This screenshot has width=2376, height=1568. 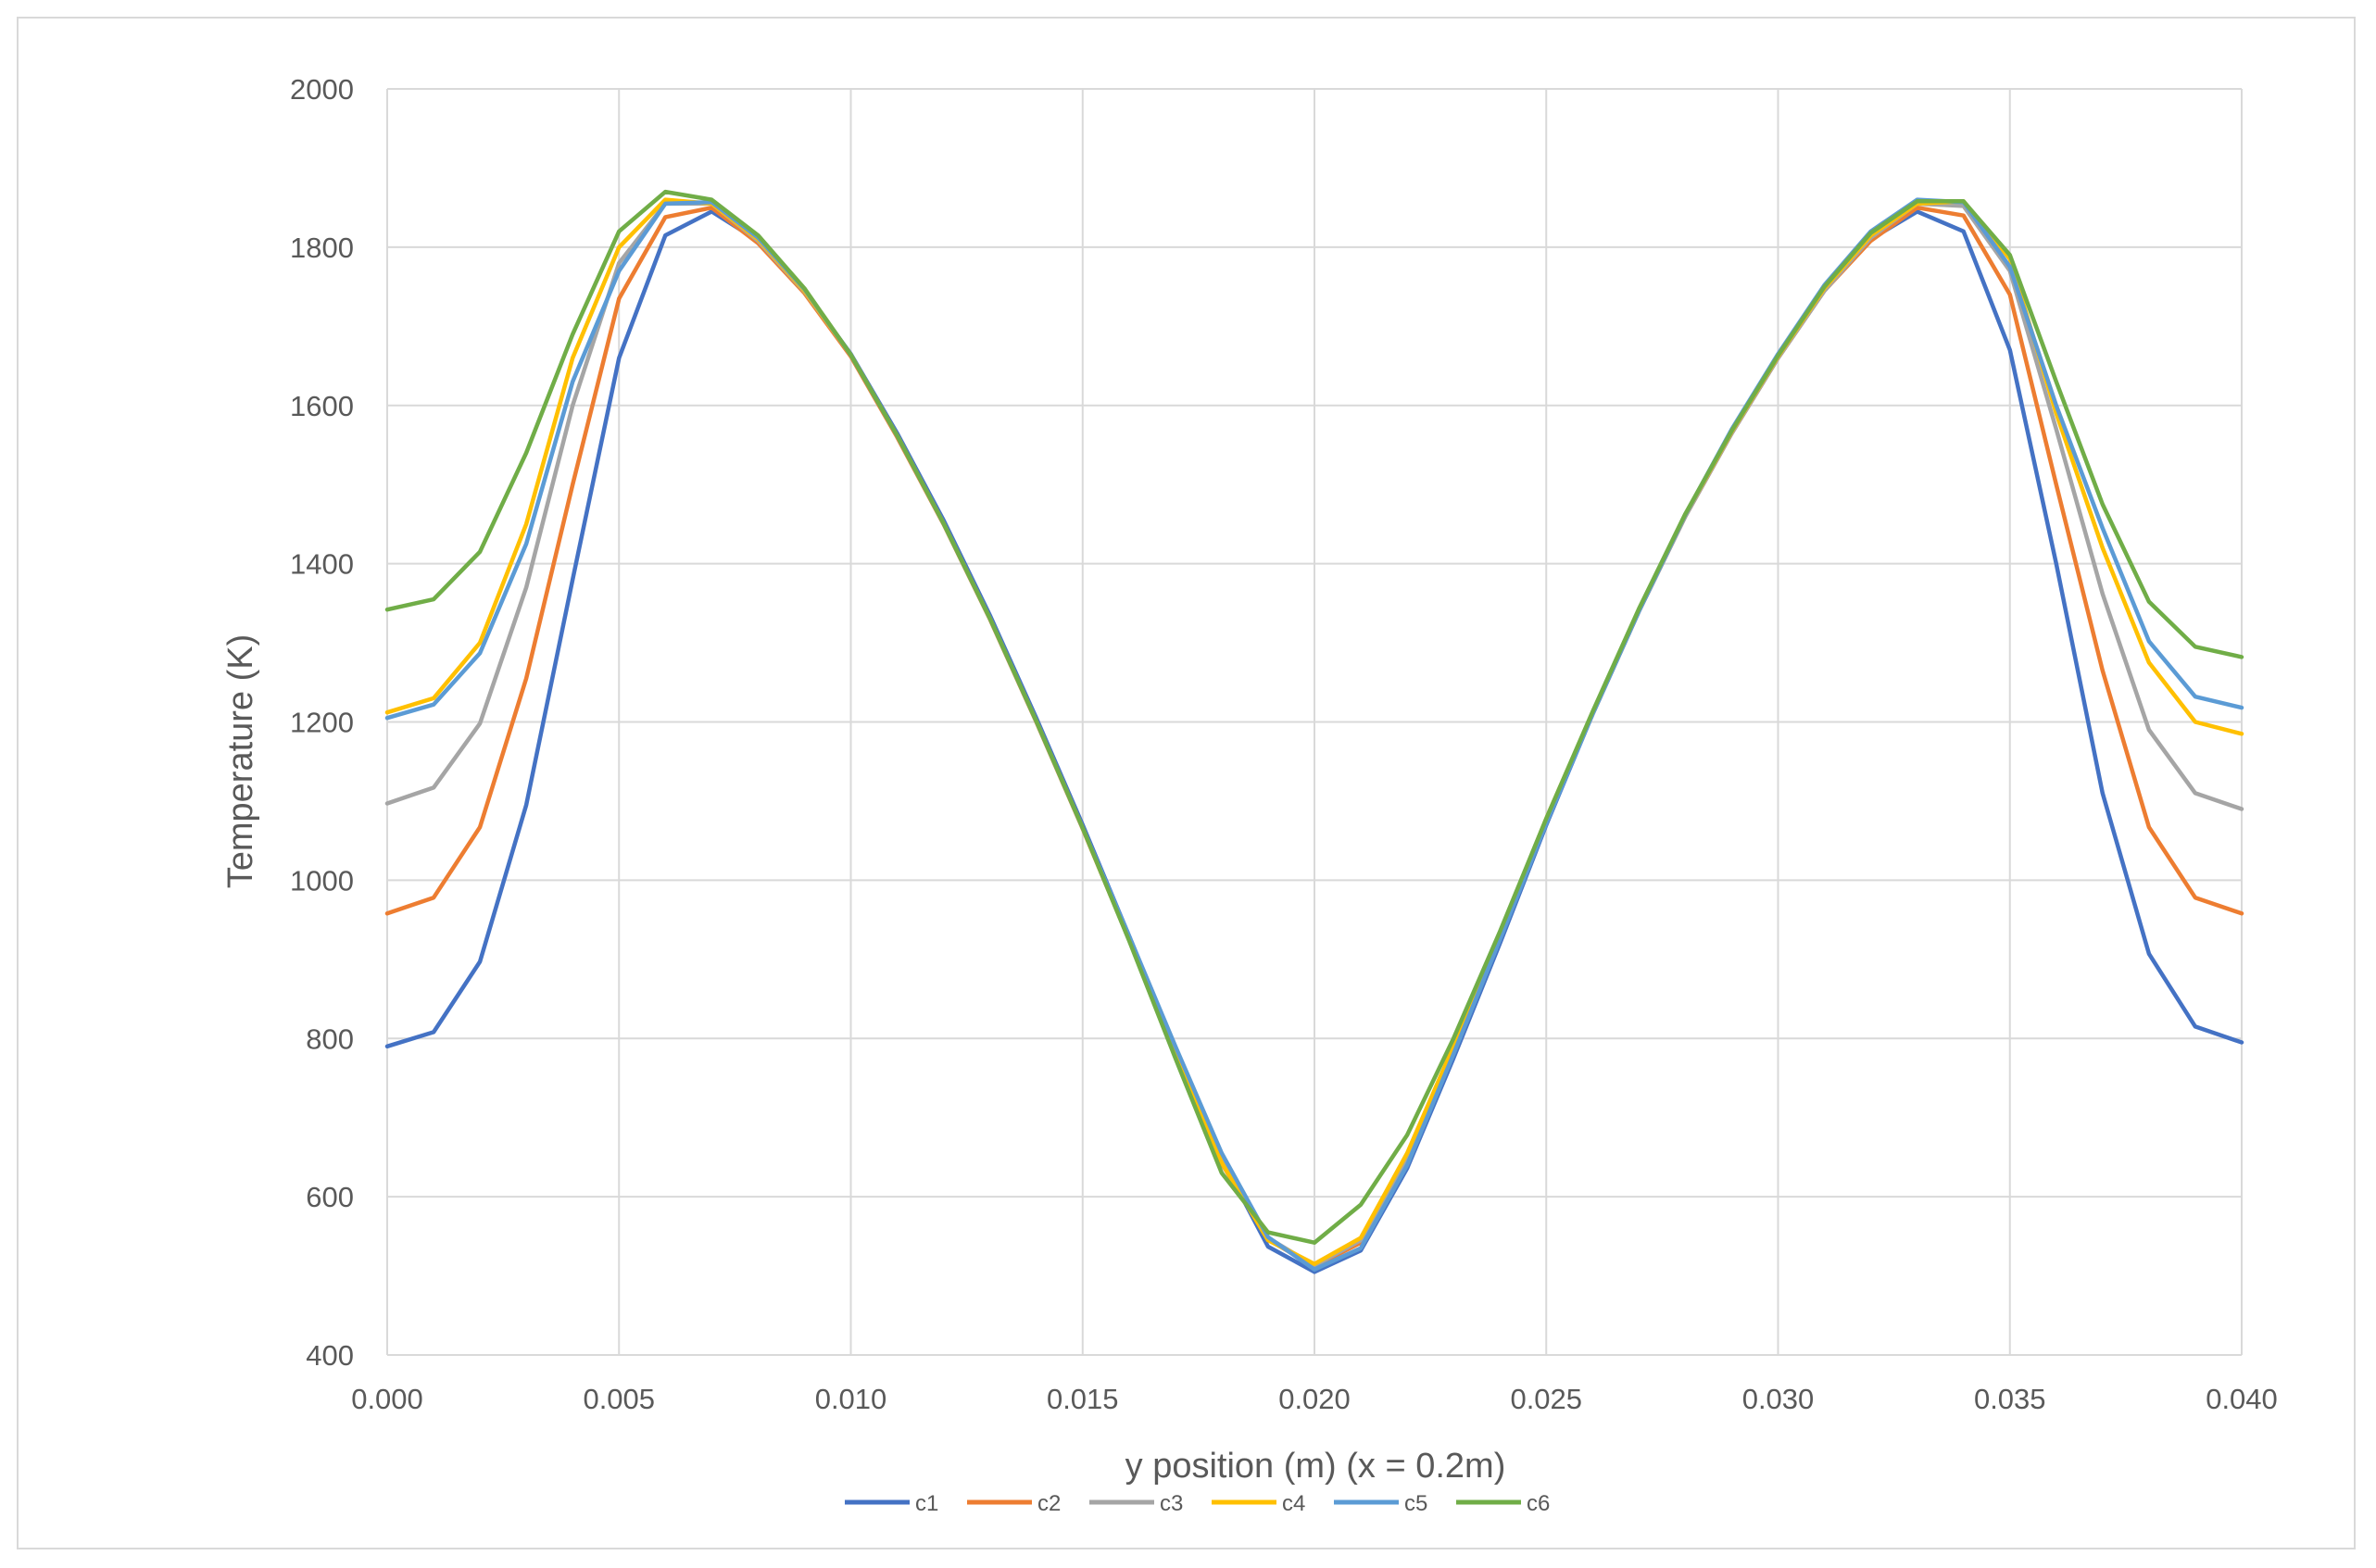 What do you see at coordinates (330, 1038) in the screenshot?
I see `y-tick-label: 800` at bounding box center [330, 1038].